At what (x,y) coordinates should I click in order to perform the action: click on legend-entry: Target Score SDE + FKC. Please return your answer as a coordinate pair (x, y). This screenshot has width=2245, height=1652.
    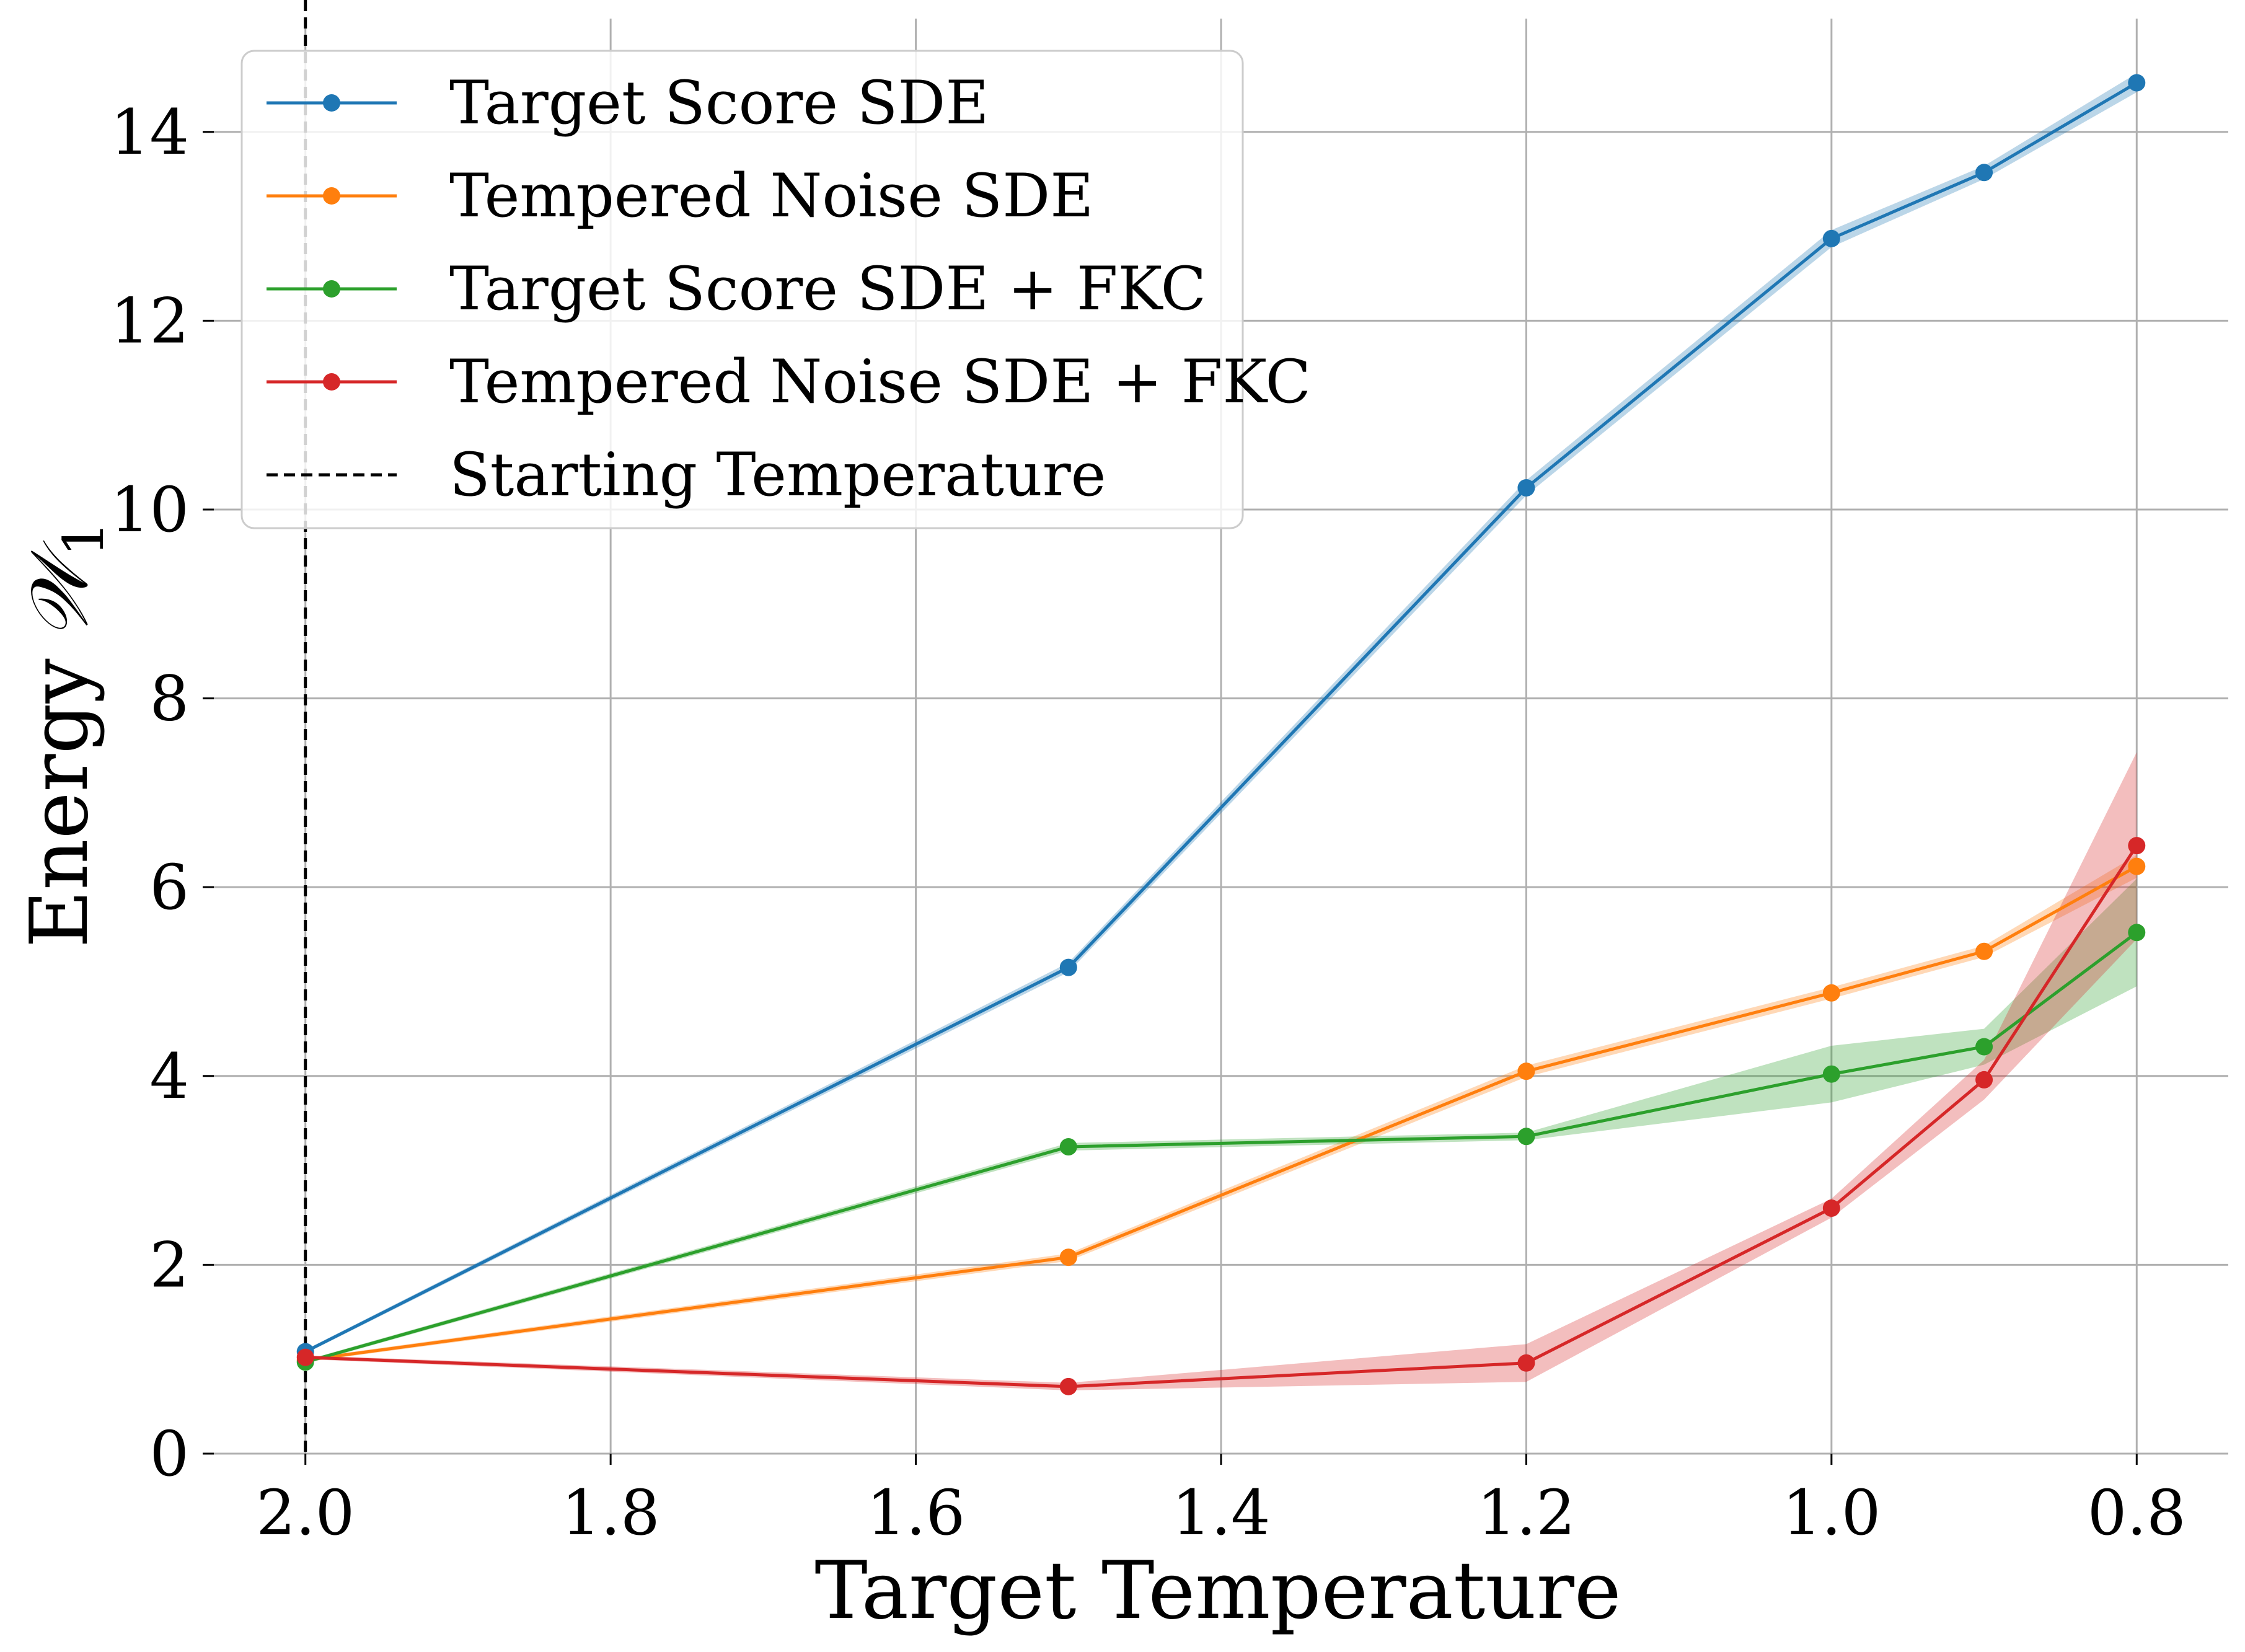
    Looking at the image, I should click on (736, 289).